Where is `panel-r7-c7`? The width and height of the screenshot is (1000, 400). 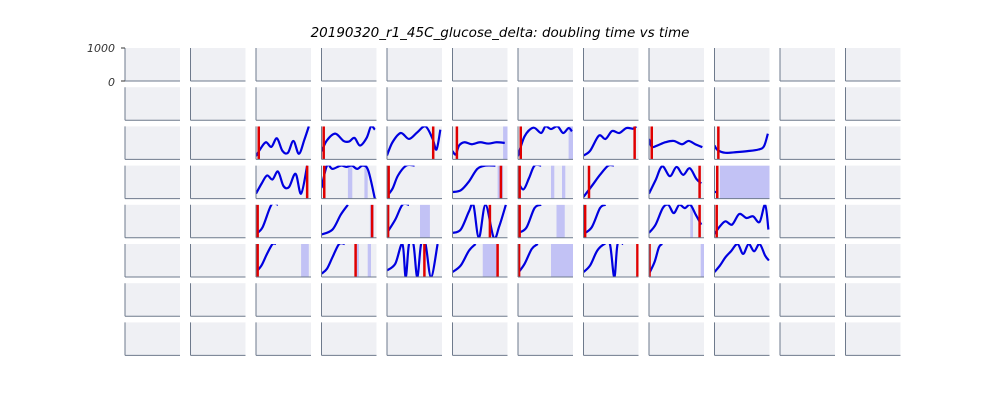 panel-r7-c7 is located at coordinates (611, 339).